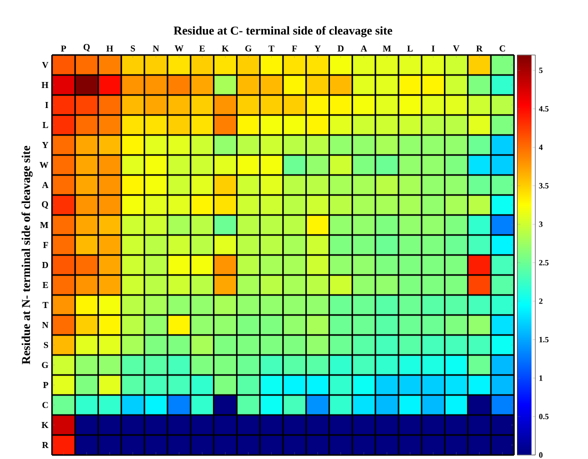  Describe the element at coordinates (45, 145) in the screenshot. I see `y-tick-label: Y` at that location.